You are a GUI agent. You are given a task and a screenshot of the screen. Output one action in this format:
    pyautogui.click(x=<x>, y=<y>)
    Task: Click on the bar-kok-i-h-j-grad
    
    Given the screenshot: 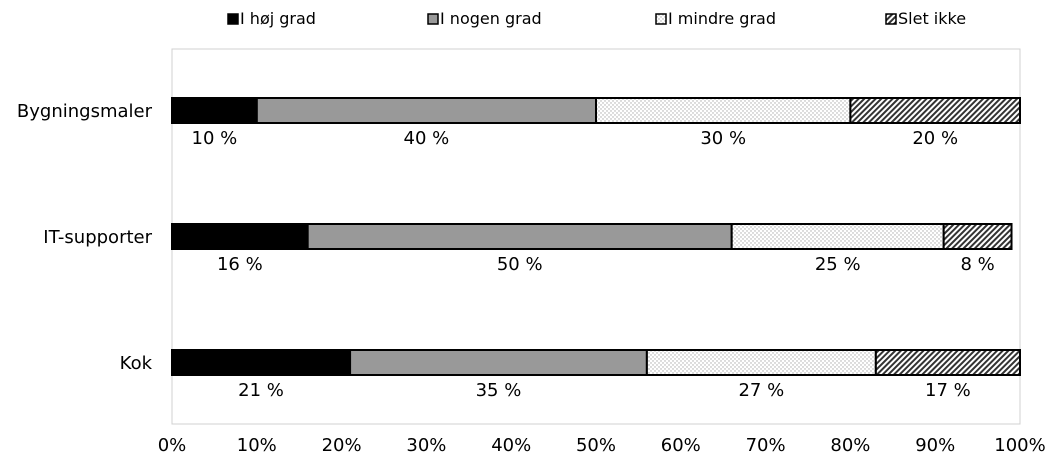 What is the action you would take?
    pyautogui.click(x=261, y=362)
    